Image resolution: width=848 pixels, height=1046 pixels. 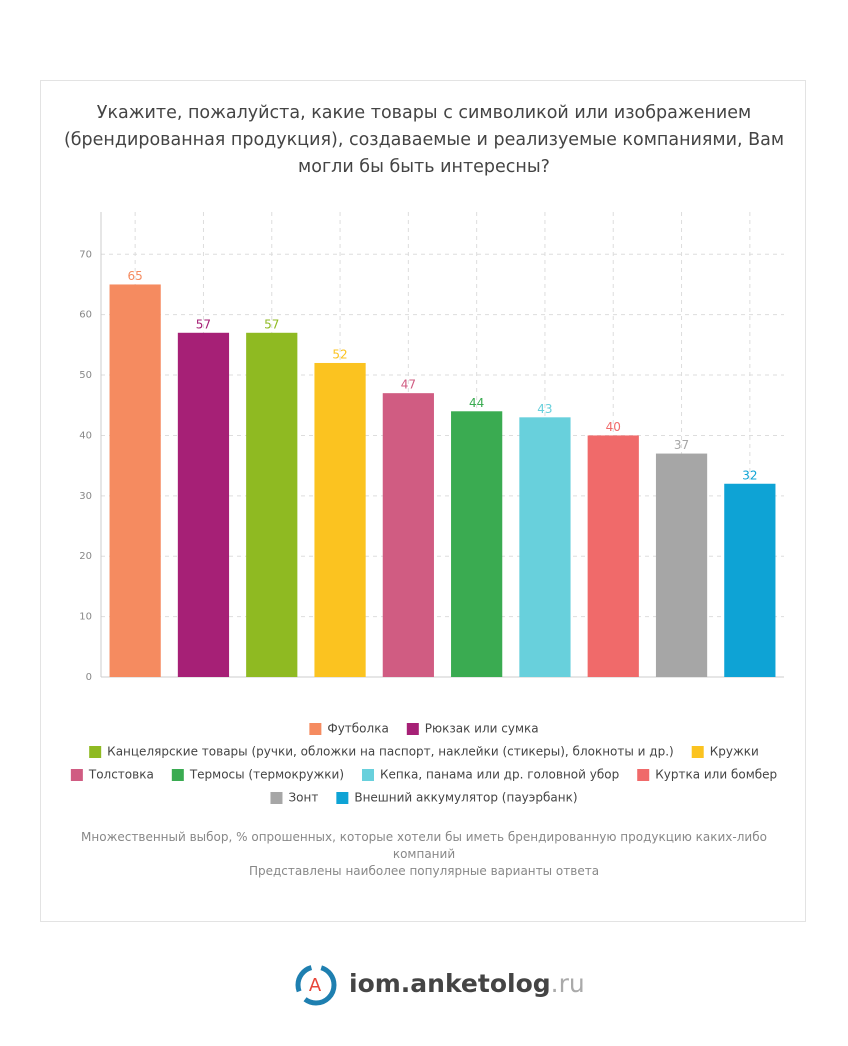 I want to click on y-tick-label: 30, so click(x=85, y=496).